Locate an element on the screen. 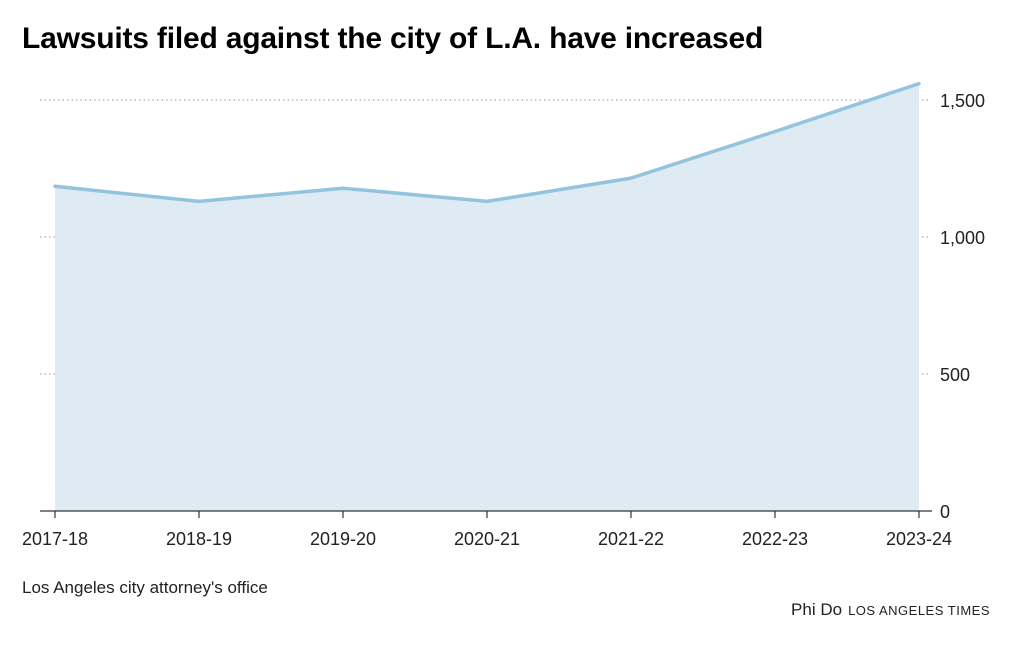 This screenshot has height=652, width=1024. x-tick-label: 2023-24 is located at coordinates (919, 539).